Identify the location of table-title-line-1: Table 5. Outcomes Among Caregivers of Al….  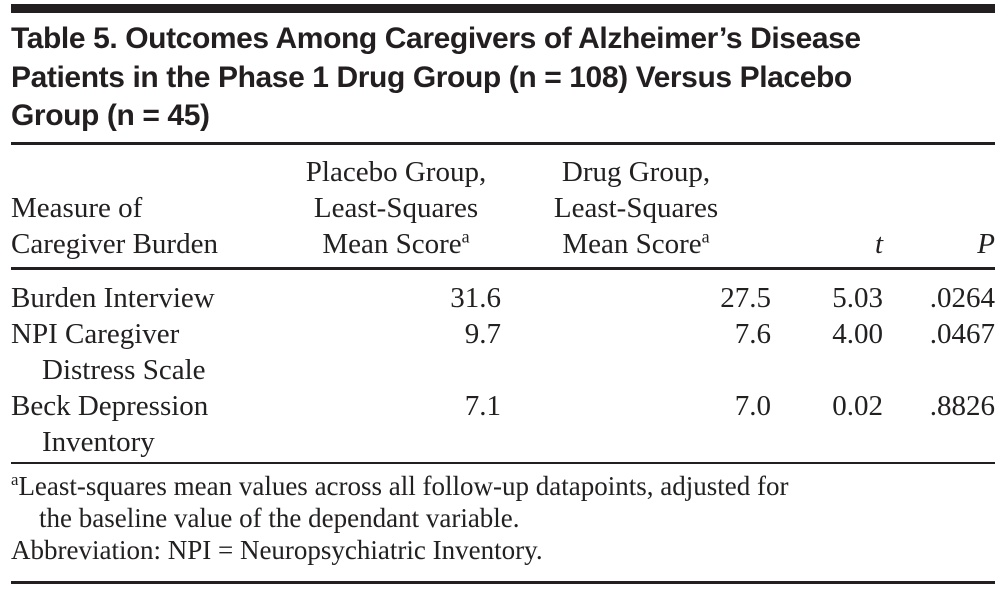
(436, 38).